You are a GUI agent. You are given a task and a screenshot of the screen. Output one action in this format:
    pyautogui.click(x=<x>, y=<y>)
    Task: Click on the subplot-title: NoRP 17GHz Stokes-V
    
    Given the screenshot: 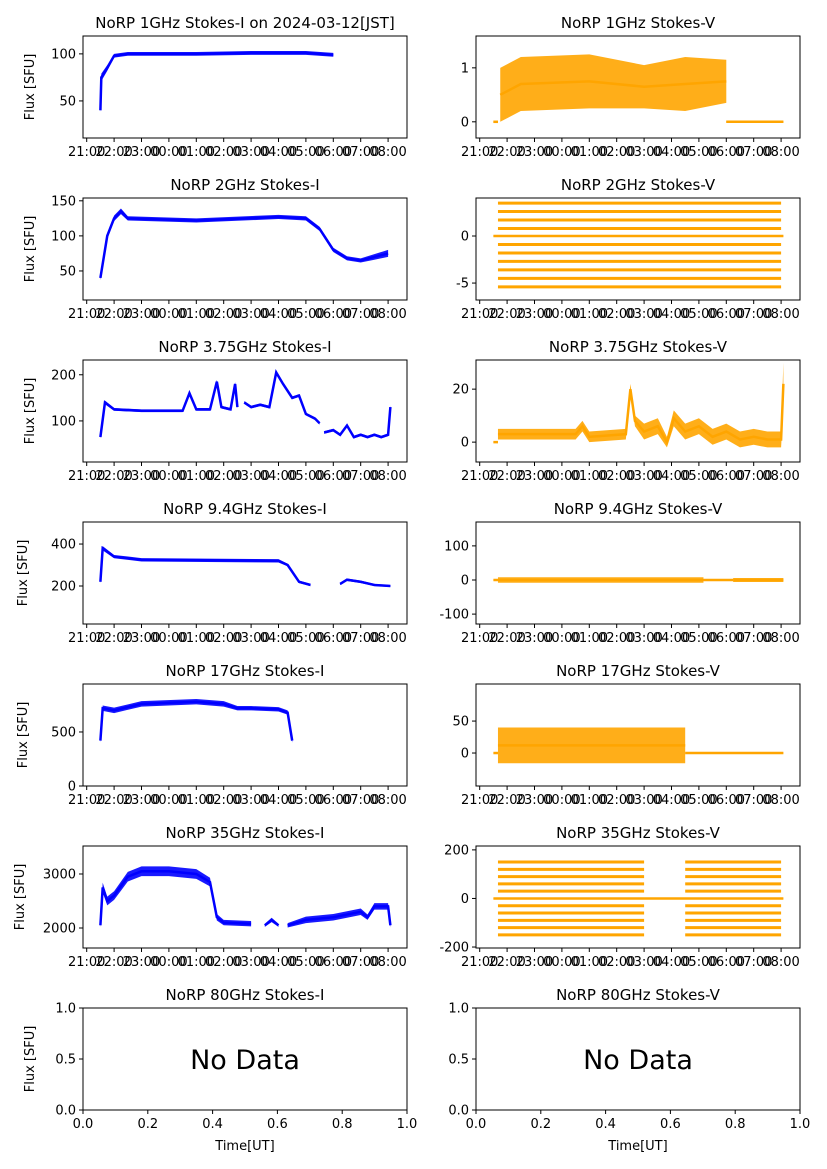 What is the action you would take?
    pyautogui.click(x=638, y=671)
    